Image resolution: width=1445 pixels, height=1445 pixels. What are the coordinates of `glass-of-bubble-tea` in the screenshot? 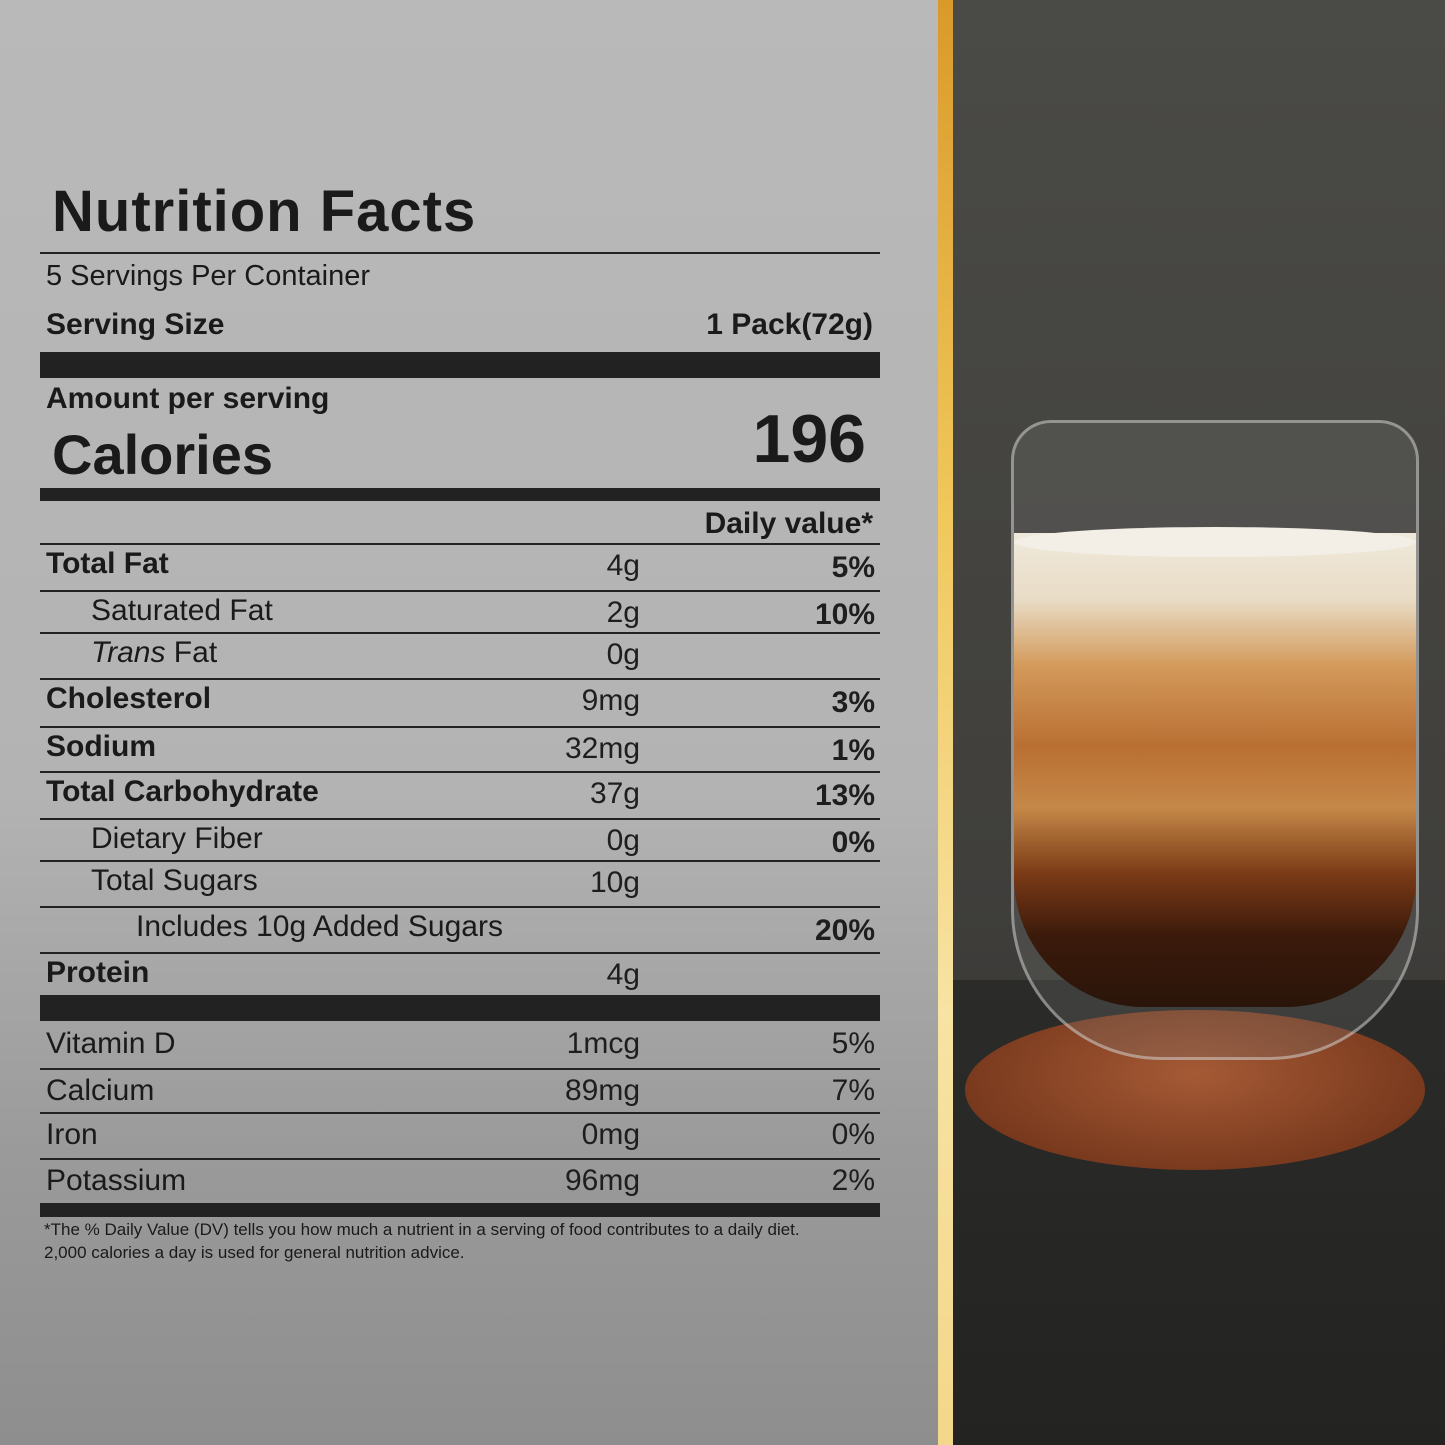 It's located at (1215, 740).